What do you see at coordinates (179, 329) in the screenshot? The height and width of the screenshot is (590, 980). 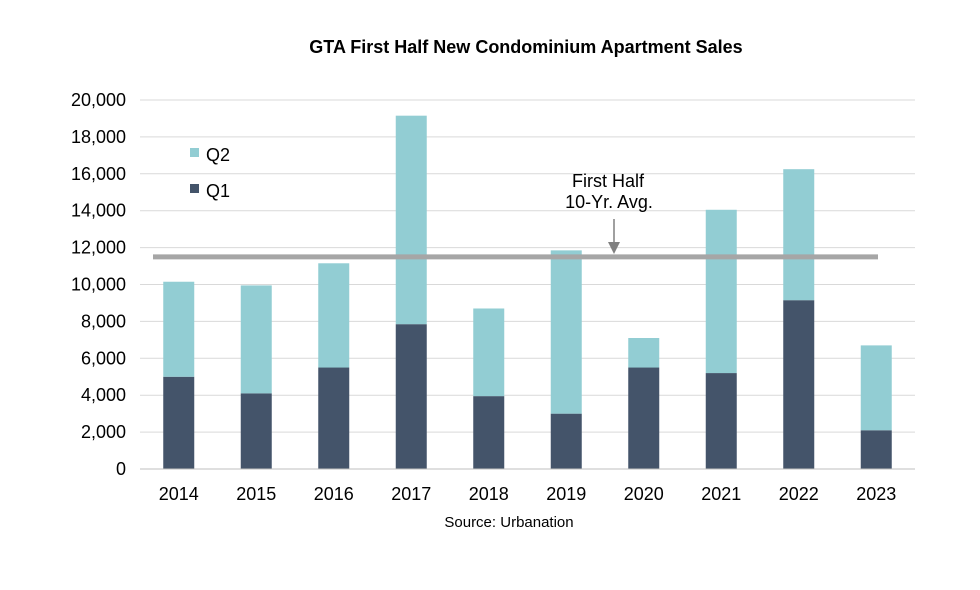 I see `bar-q2-2014` at bounding box center [179, 329].